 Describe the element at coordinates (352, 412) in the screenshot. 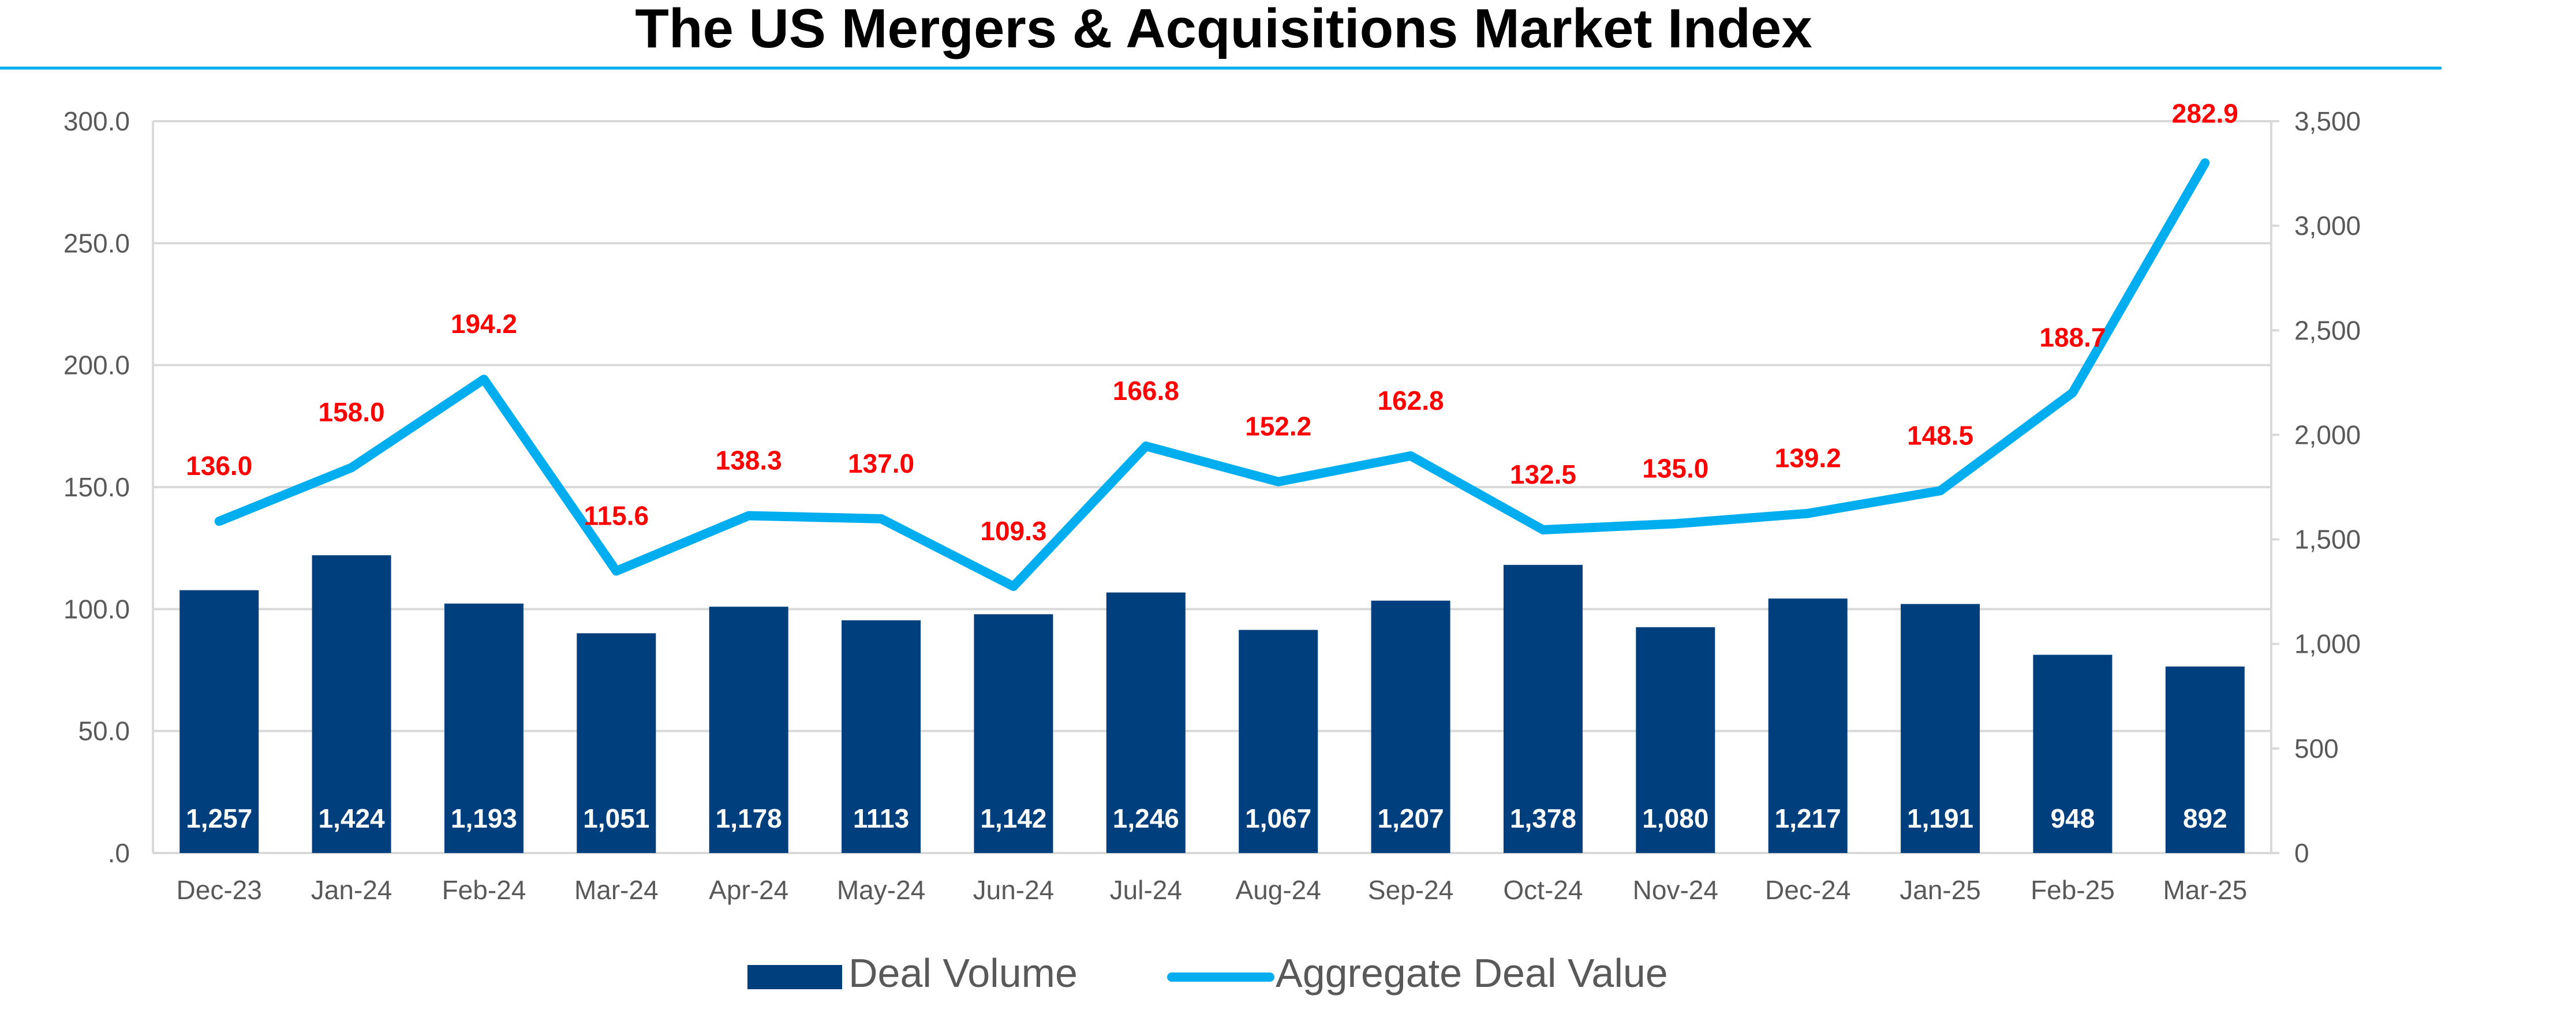

I see `aggregate-deal-value-data-label: 158.0` at that location.